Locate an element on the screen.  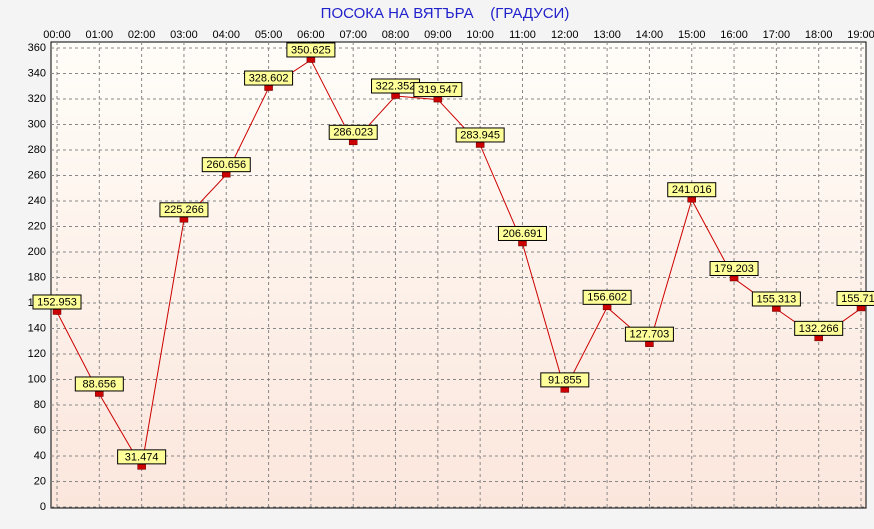
y-tick-label: 320 is located at coordinates (37, 99).